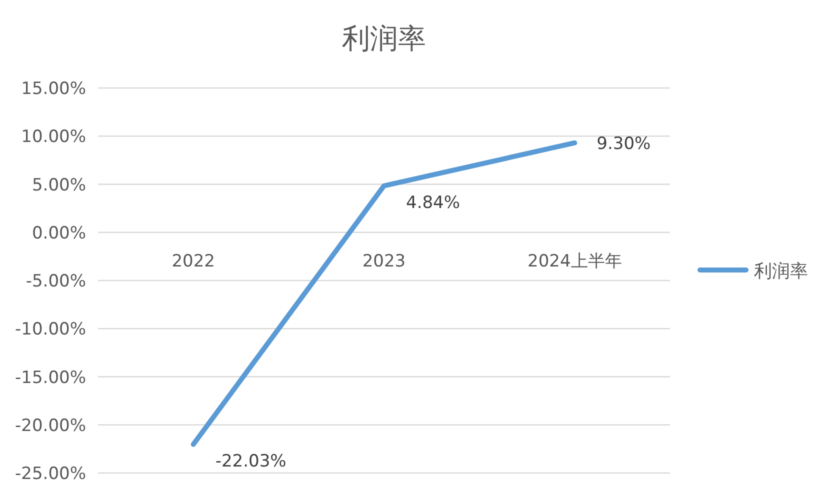  I want to click on chart-title: 利润率, so click(384, 38).